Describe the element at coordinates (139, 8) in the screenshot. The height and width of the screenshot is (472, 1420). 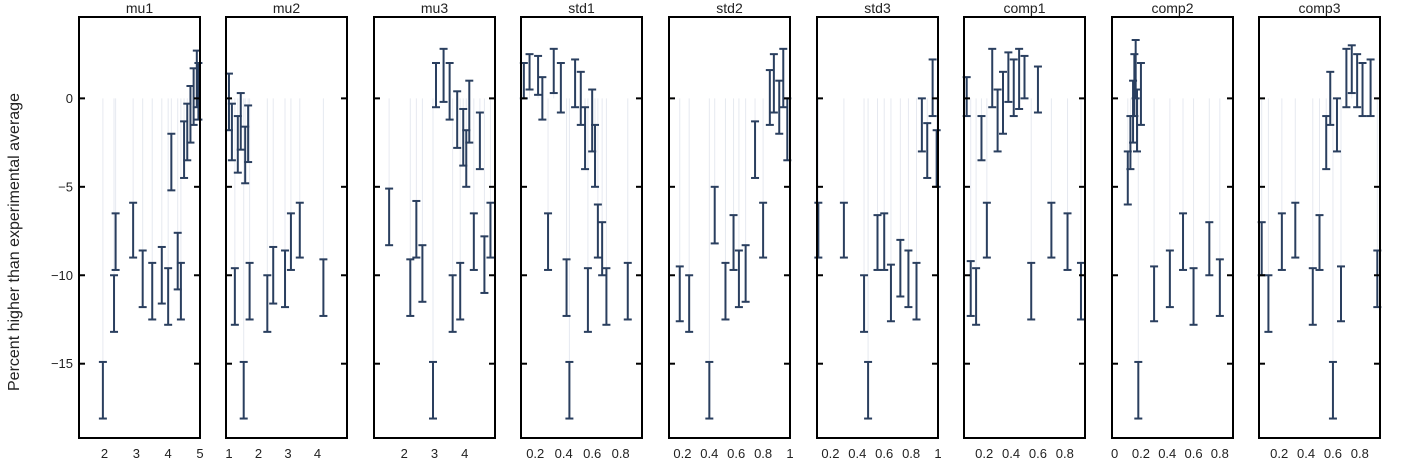
I see `panel-title: mu1` at that location.